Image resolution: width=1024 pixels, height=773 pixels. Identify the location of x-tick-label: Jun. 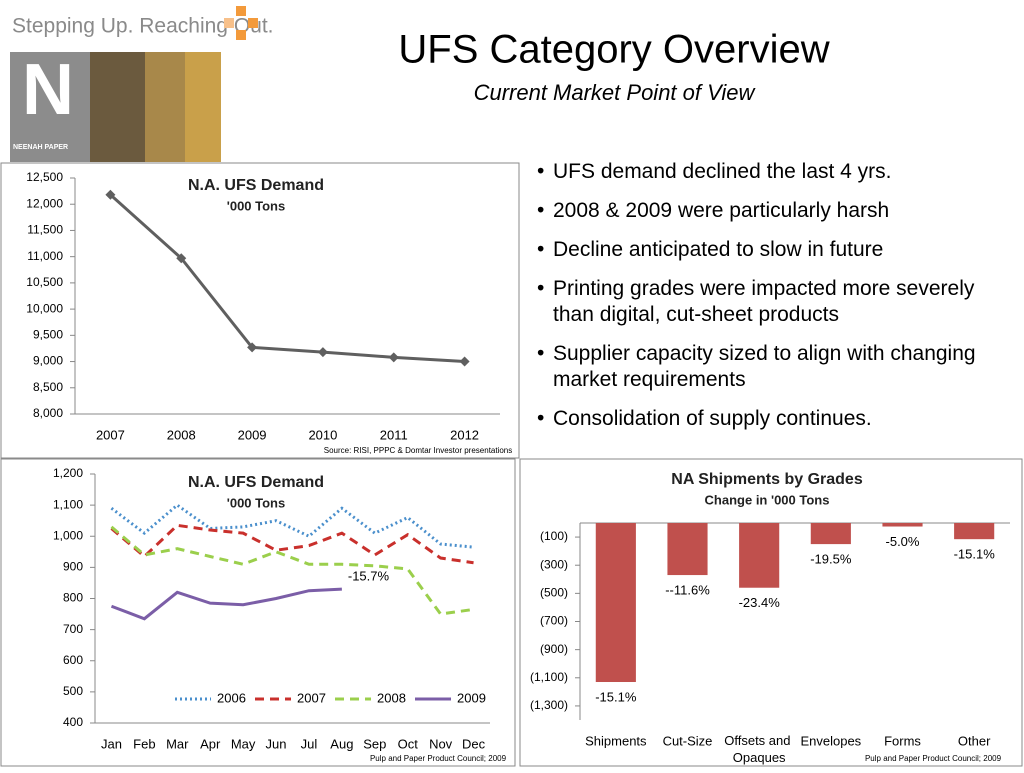
(276, 743).